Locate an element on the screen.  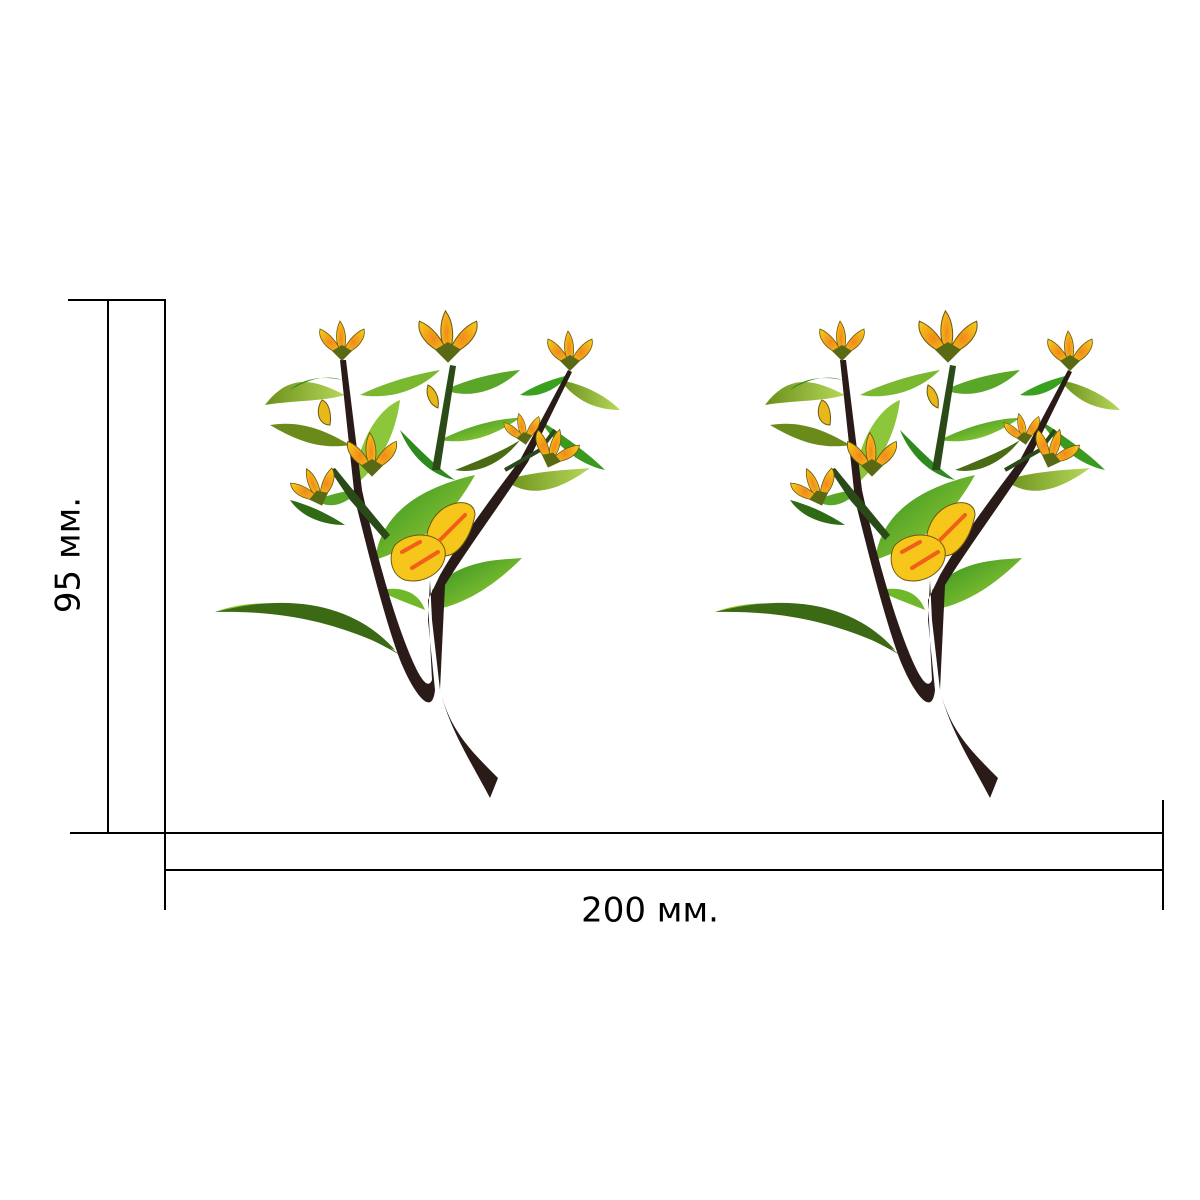
width-dimension is located at coordinates (664, 855).